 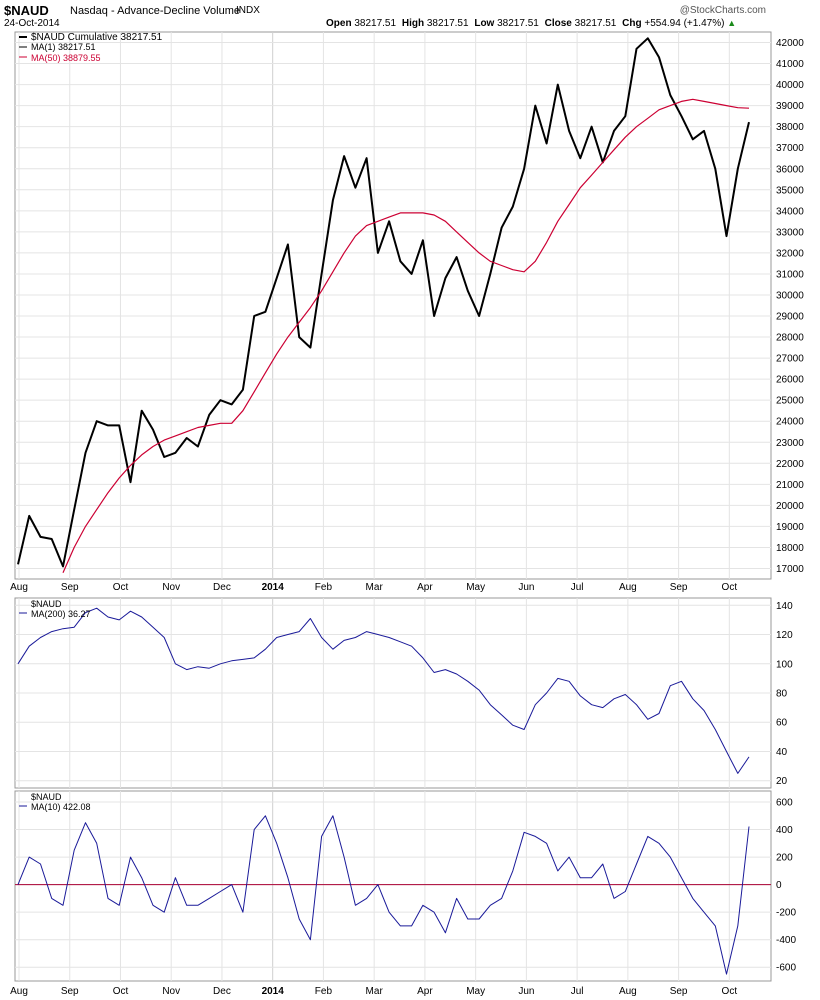 I want to click on x-tick-label-main: Dec, so click(x=222, y=587).